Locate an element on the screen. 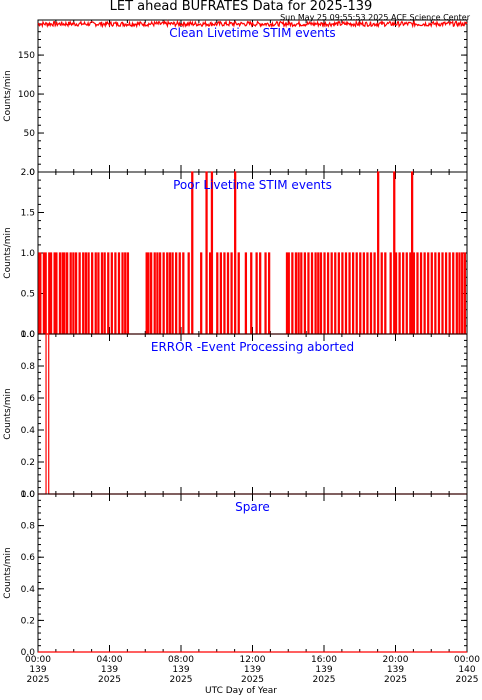 The height and width of the screenshot is (700, 482). x-tick-label: 16:00 is located at coordinates (324, 660).